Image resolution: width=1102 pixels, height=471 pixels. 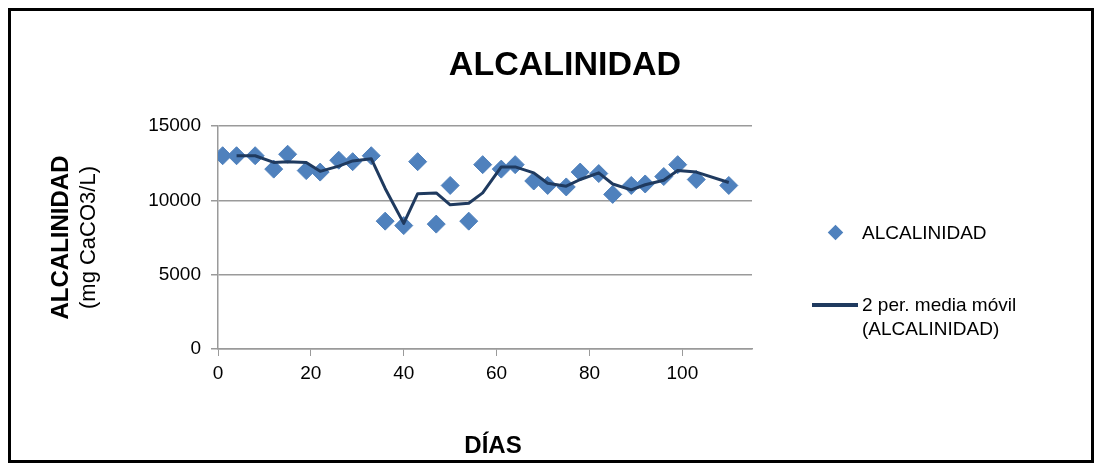 What do you see at coordinates (404, 372) in the screenshot?
I see `x-tick-label: 40` at bounding box center [404, 372].